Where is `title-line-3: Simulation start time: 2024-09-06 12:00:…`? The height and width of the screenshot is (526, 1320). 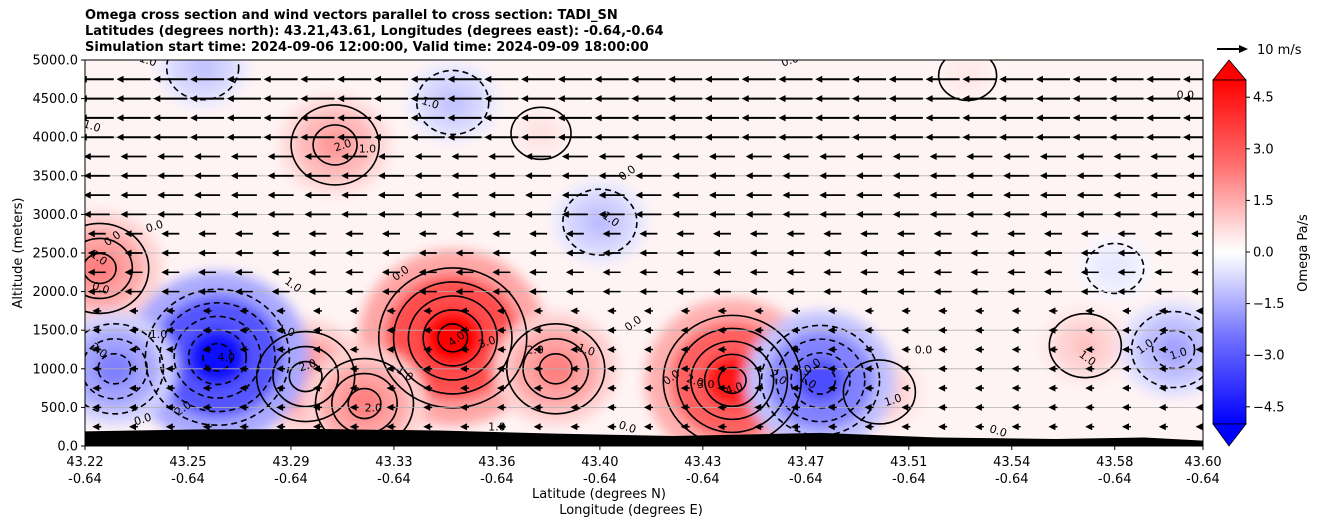 title-line-3: Simulation start time: 2024-09-06 12:00:… is located at coordinates (367, 47).